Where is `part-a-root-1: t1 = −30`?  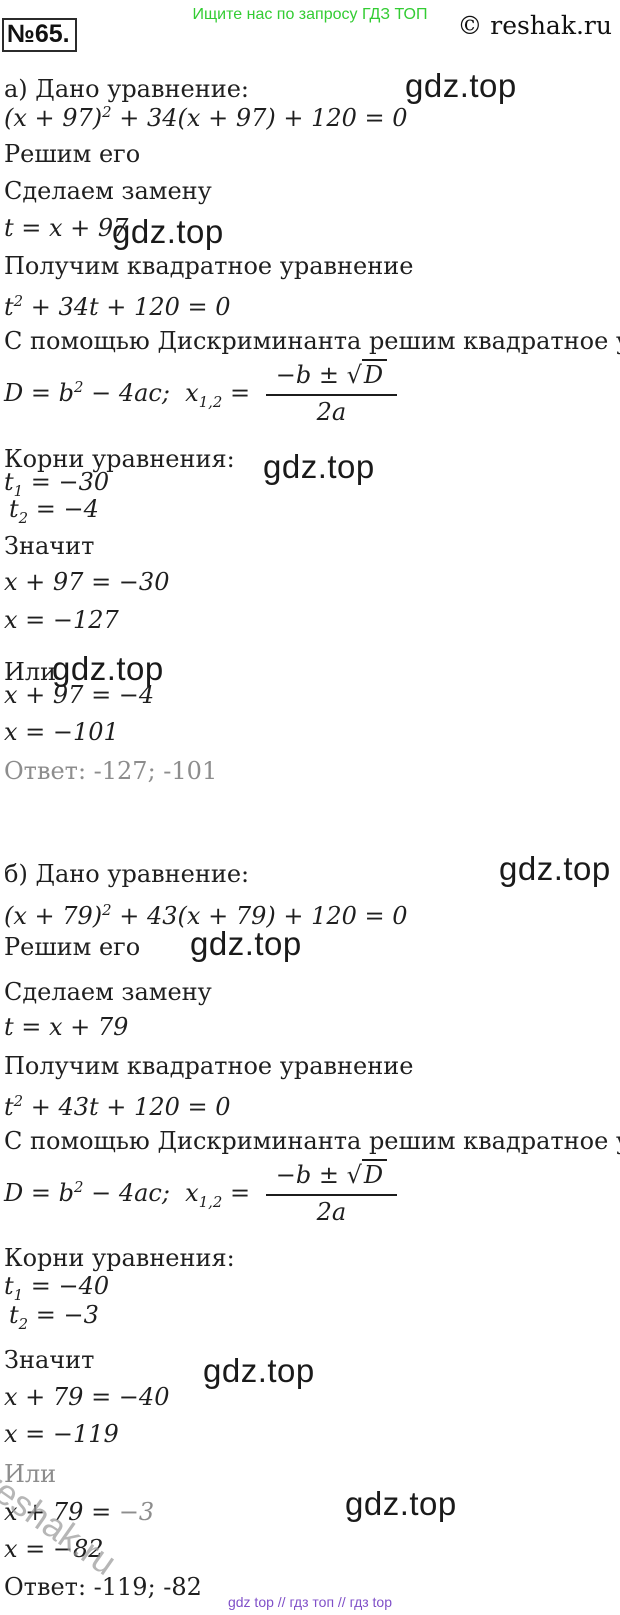 part-a-root-1: t1 = −30 is located at coordinates (57, 484).